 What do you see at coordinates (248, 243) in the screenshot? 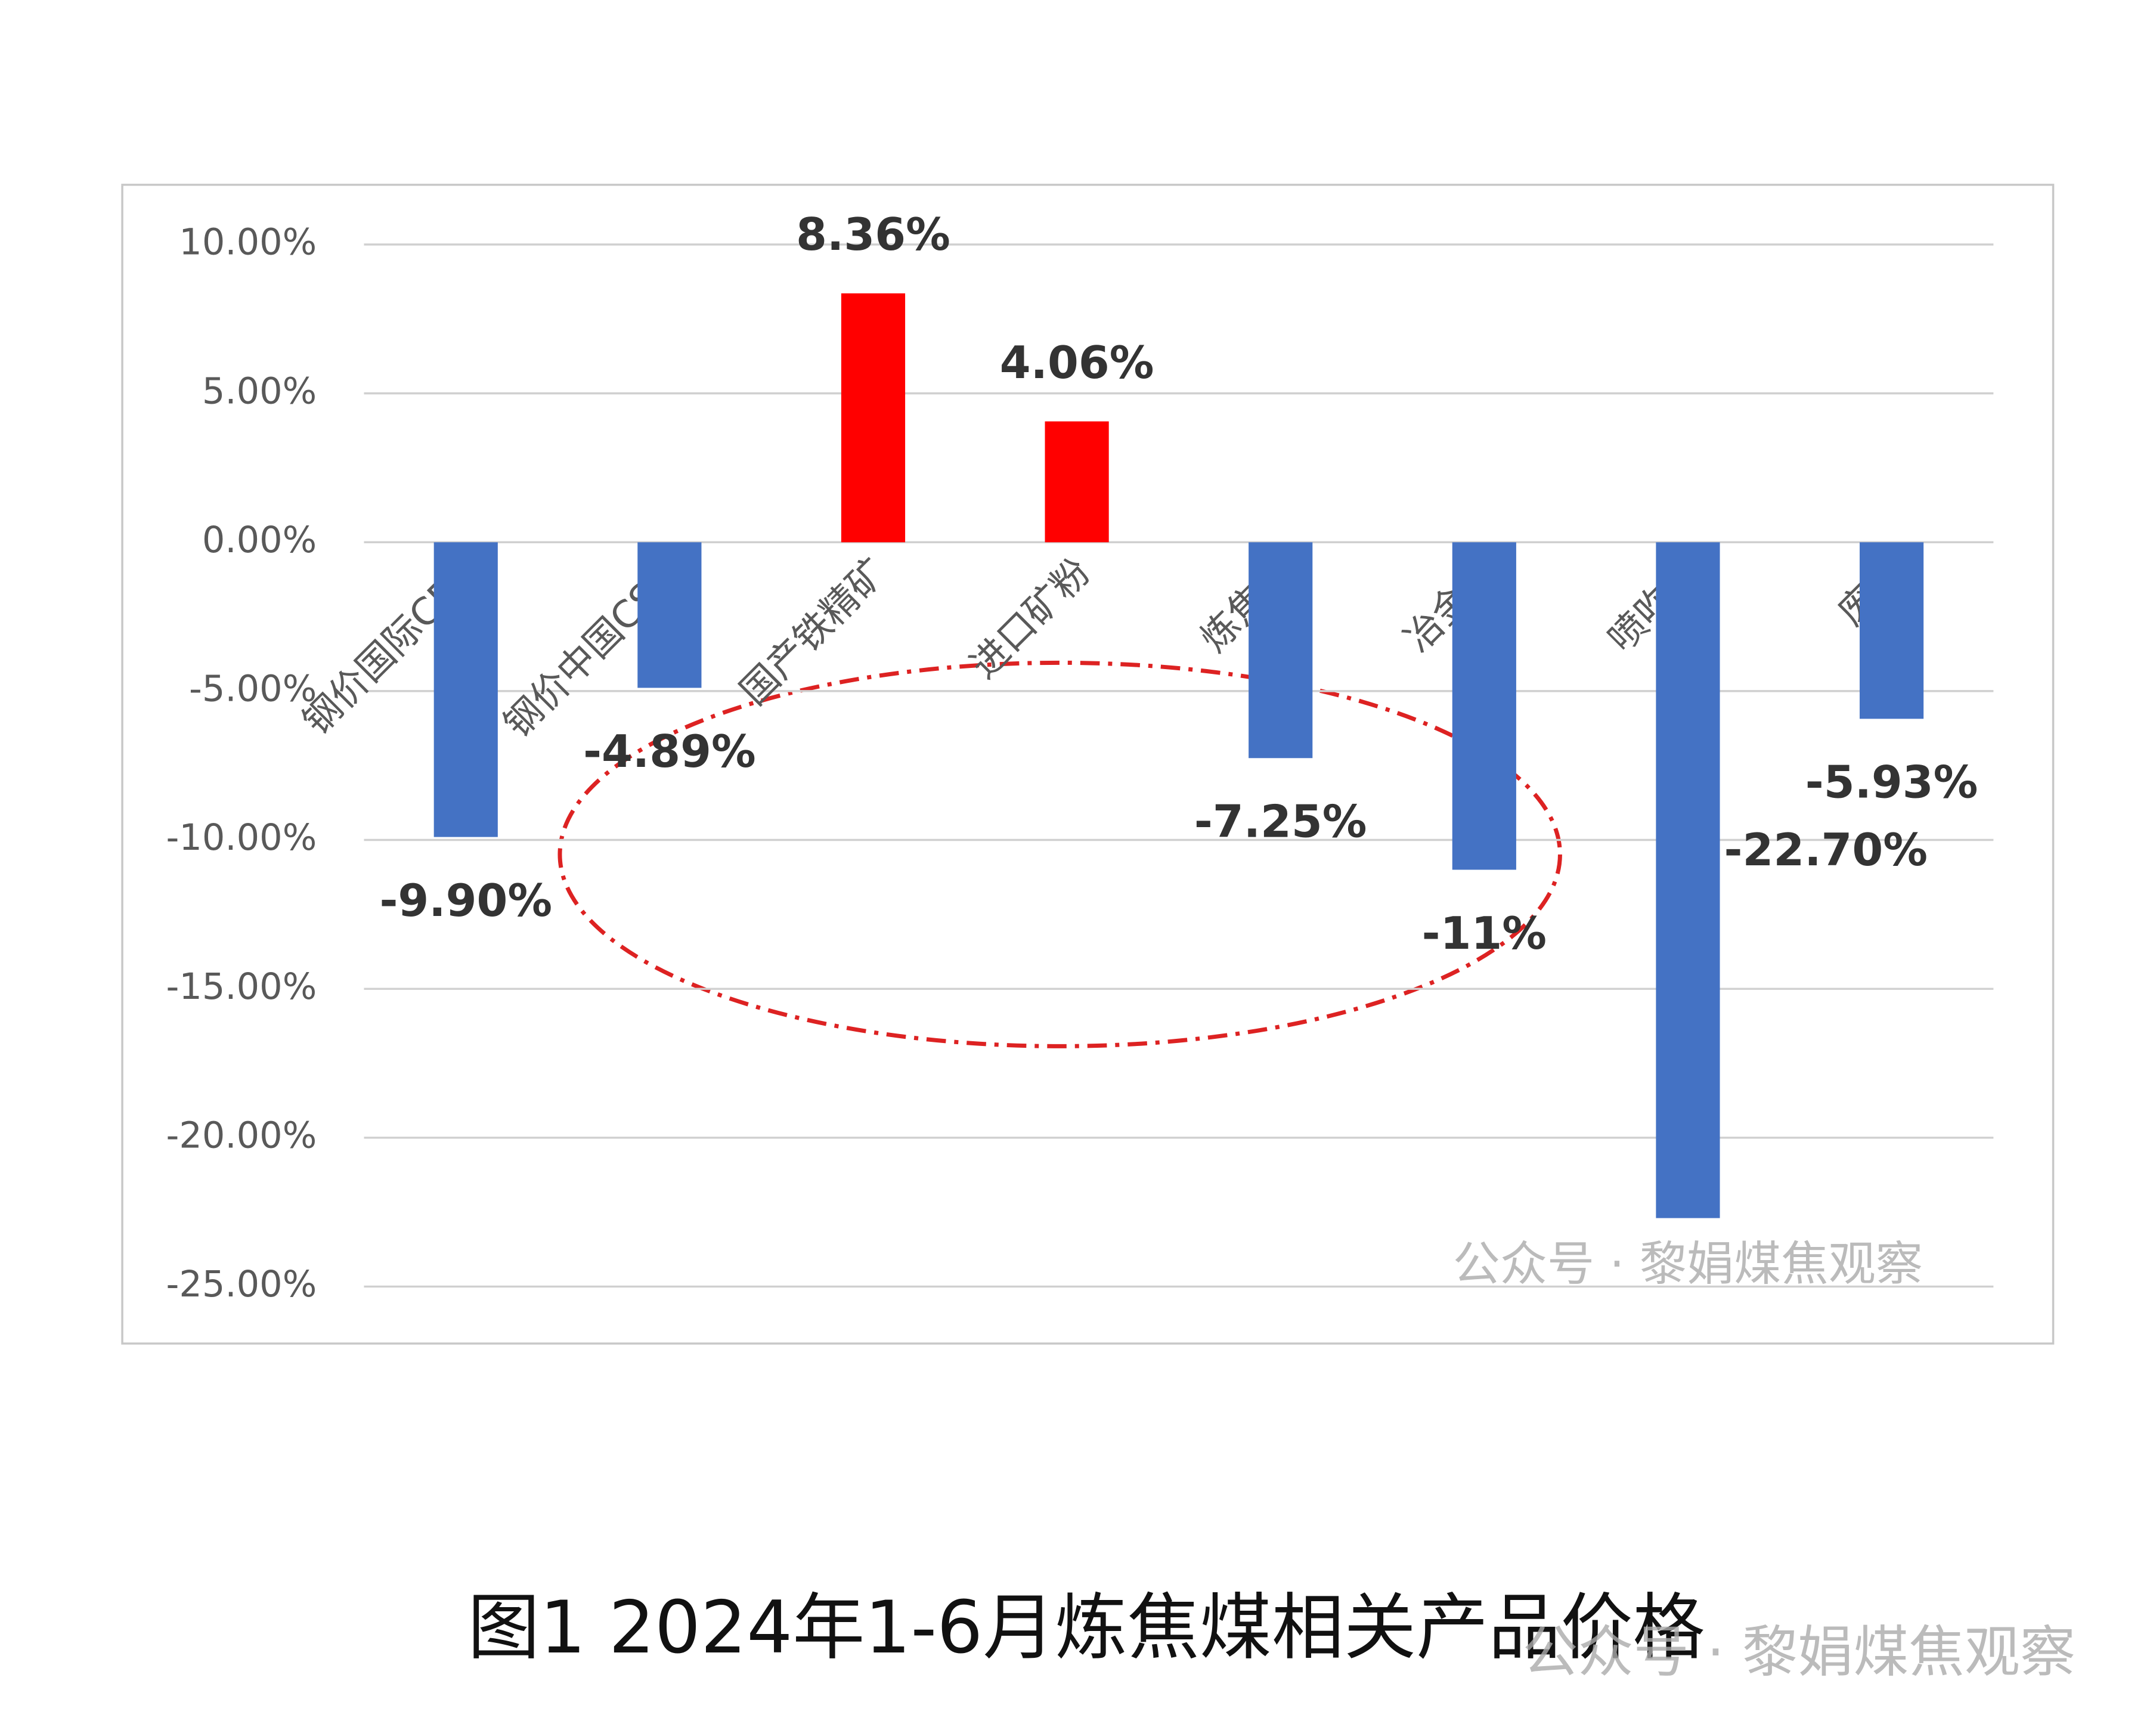
I see `y-tick-label: 10.00%` at bounding box center [248, 243].